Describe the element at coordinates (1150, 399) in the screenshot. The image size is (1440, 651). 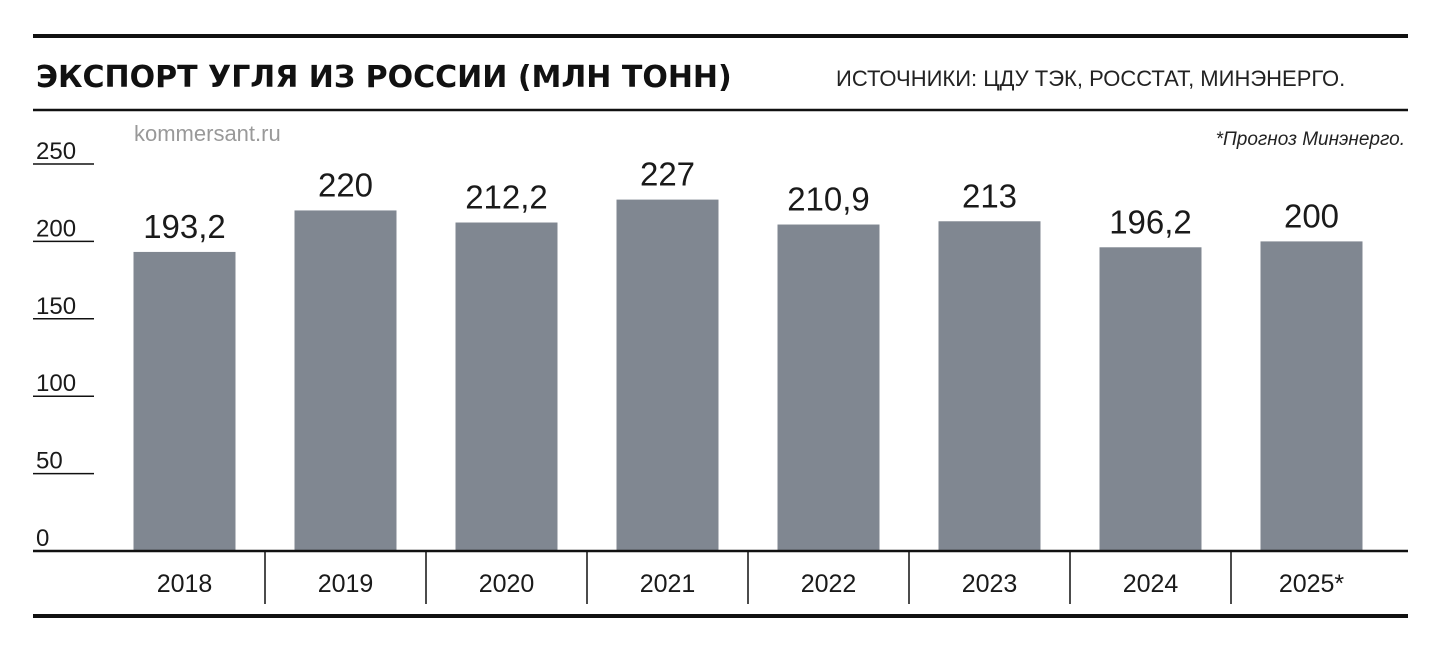
I see `bar-2024` at that location.